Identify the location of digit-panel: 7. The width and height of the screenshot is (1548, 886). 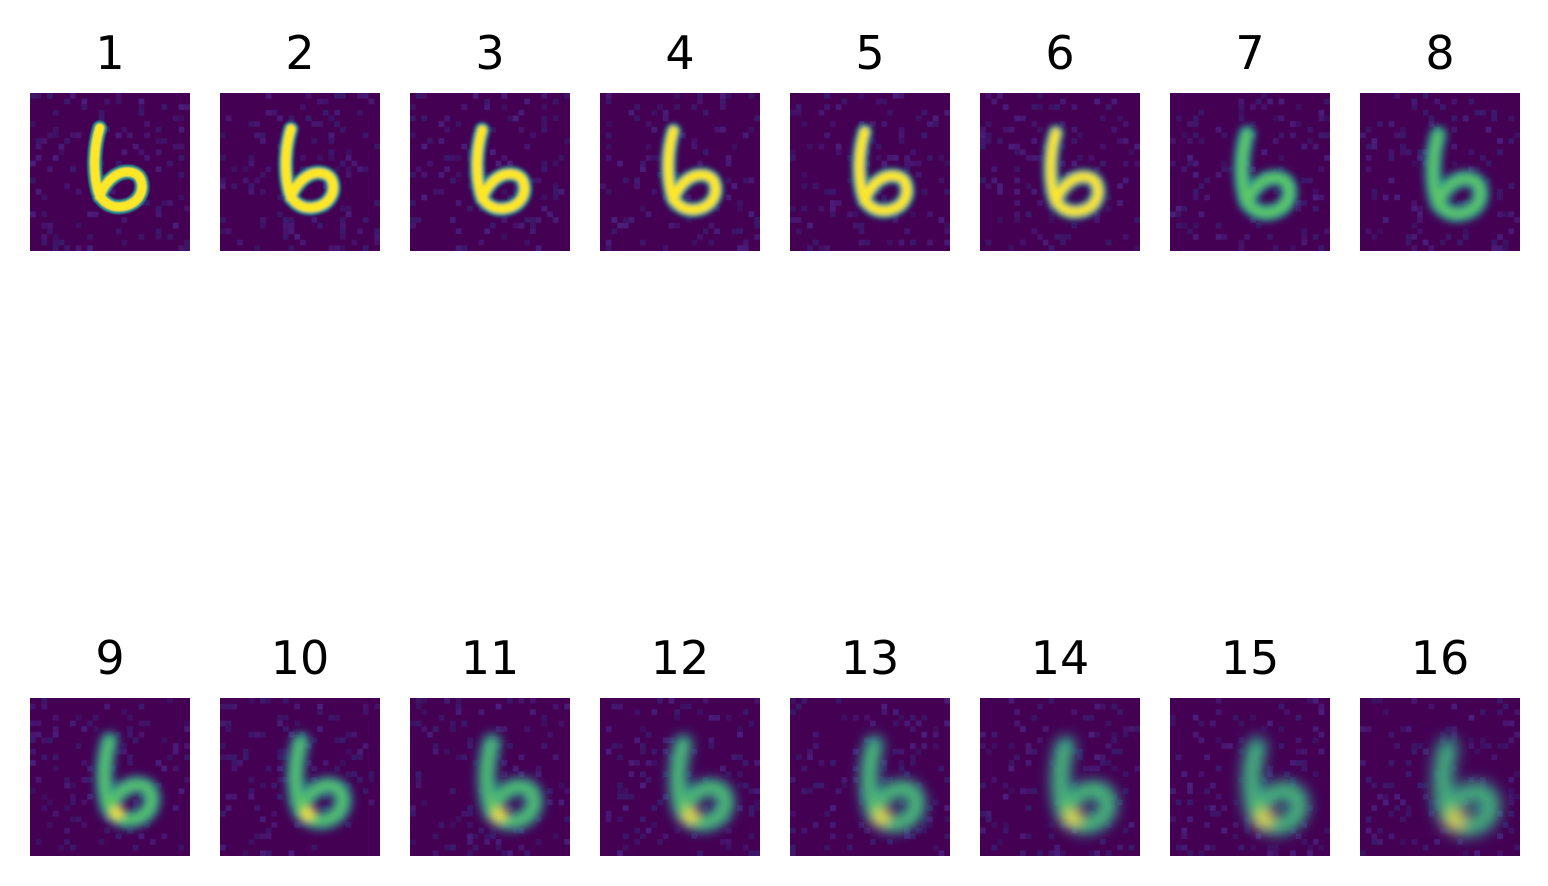
(1250, 443).